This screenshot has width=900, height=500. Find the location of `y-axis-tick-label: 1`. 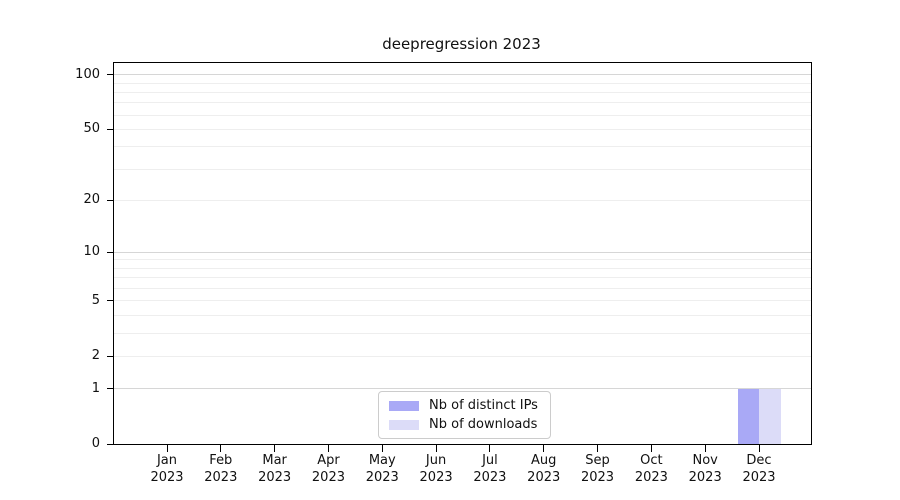

y-axis-tick-label: 1 is located at coordinates (95, 388).